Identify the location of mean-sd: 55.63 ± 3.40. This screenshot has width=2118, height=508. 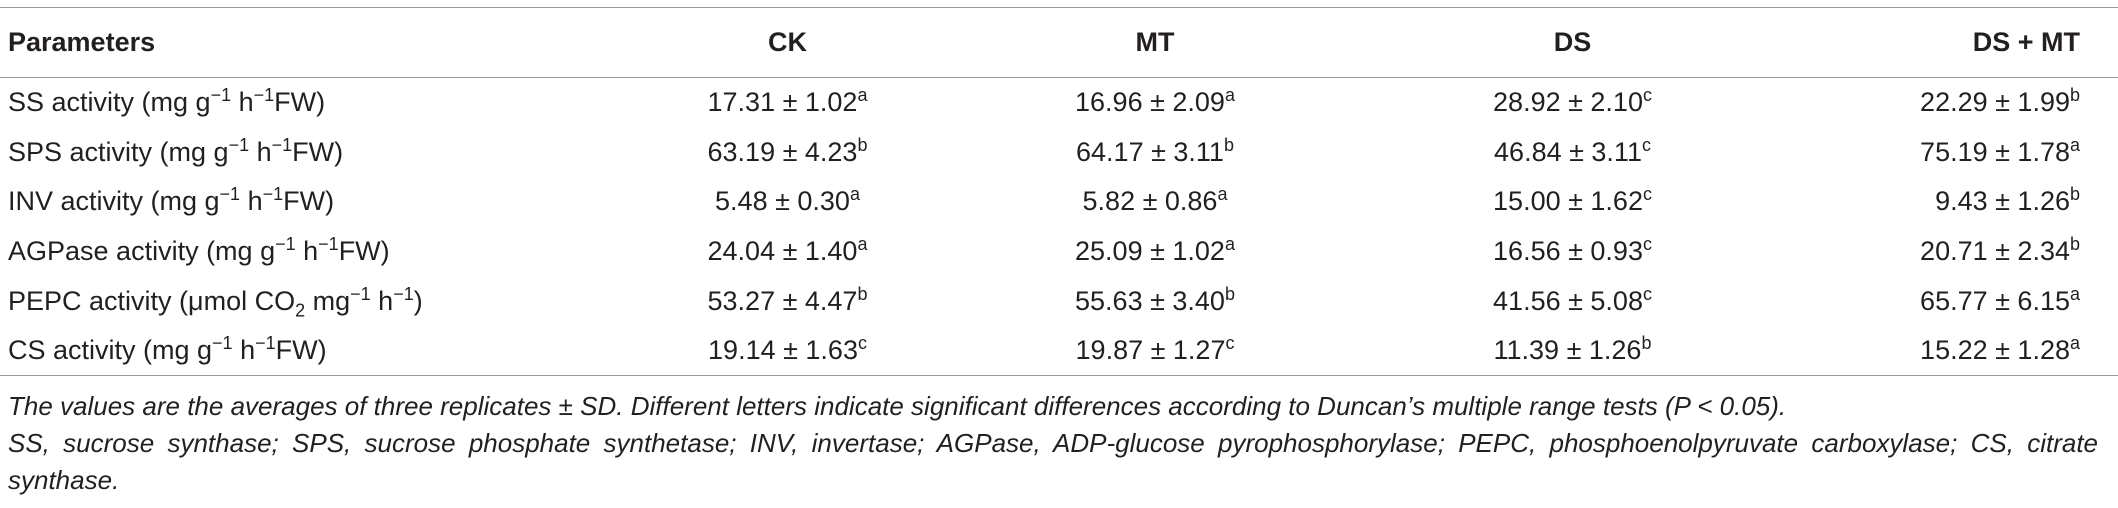
(1150, 300).